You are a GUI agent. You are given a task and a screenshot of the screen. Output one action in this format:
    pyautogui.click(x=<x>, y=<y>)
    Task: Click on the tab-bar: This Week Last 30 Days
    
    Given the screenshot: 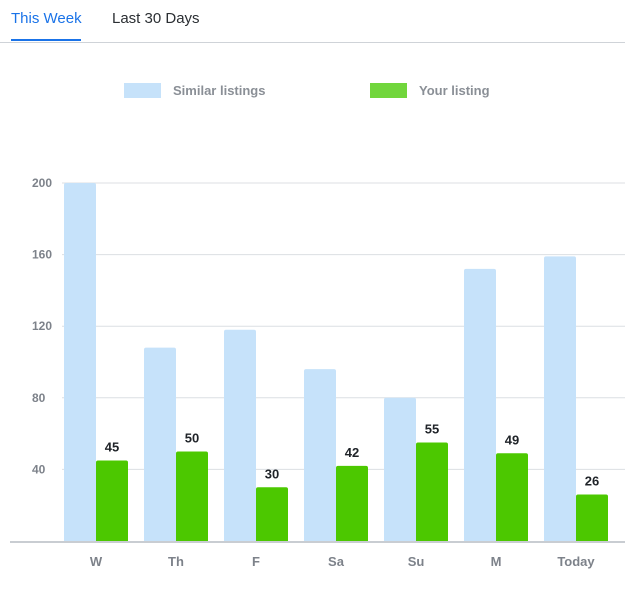 What is the action you would take?
    pyautogui.click(x=312, y=21)
    